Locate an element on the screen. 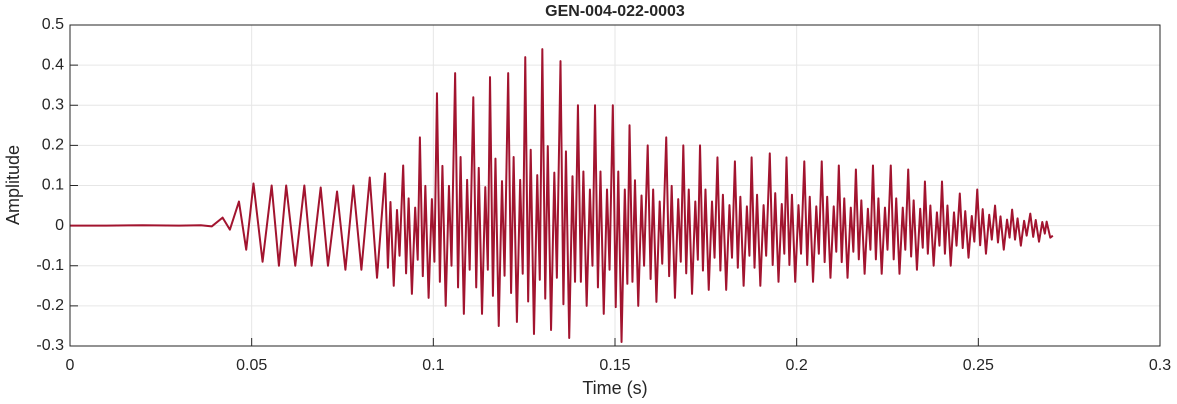 Image resolution: width=1177 pixels, height=404 pixels. x-tick-label: 0.2 is located at coordinates (797, 365).